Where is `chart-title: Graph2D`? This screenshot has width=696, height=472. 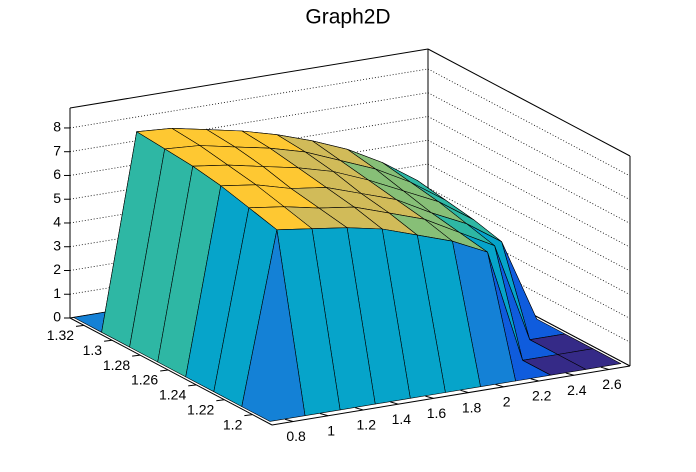 chart-title: Graph2D is located at coordinates (347, 17).